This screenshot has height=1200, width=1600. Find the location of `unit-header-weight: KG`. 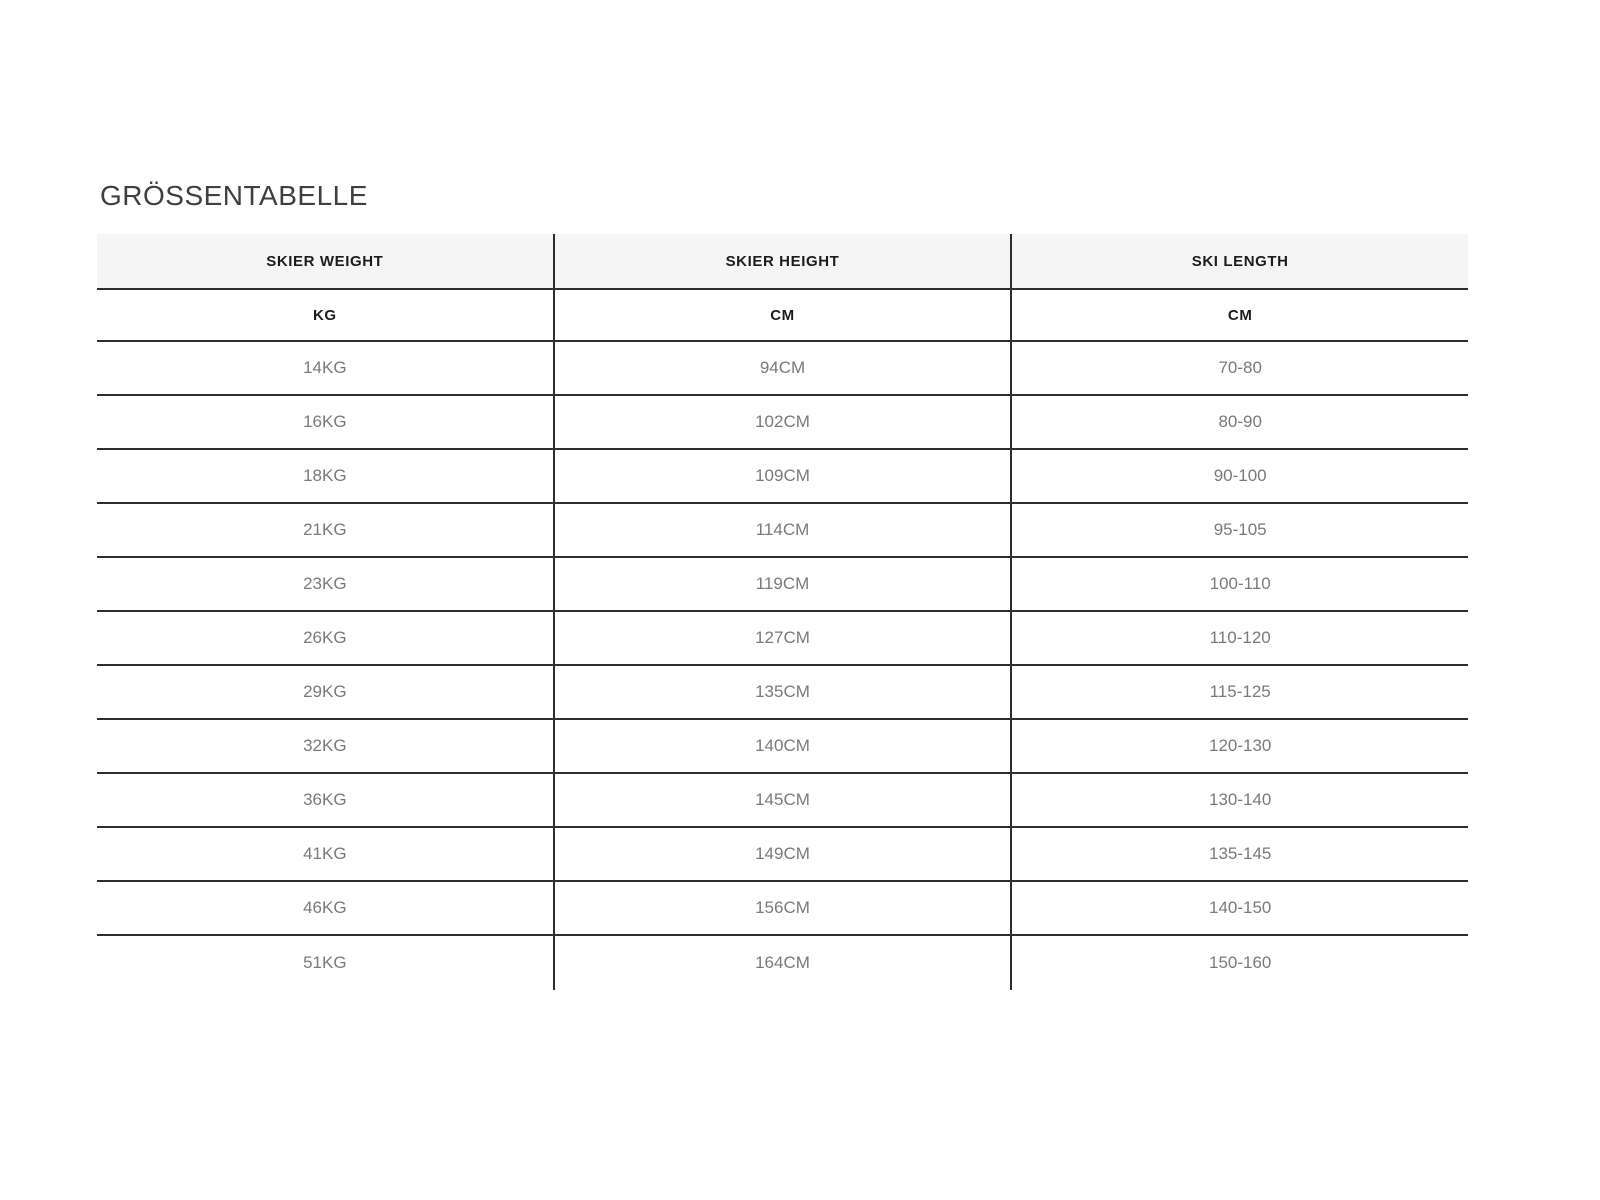

unit-header-weight: KG is located at coordinates (324, 315).